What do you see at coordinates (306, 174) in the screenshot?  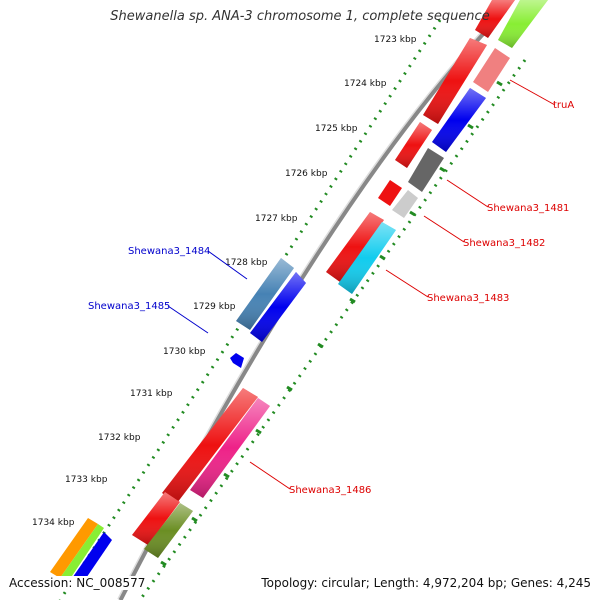 I see `tick-label: 1726 kbp` at bounding box center [306, 174].